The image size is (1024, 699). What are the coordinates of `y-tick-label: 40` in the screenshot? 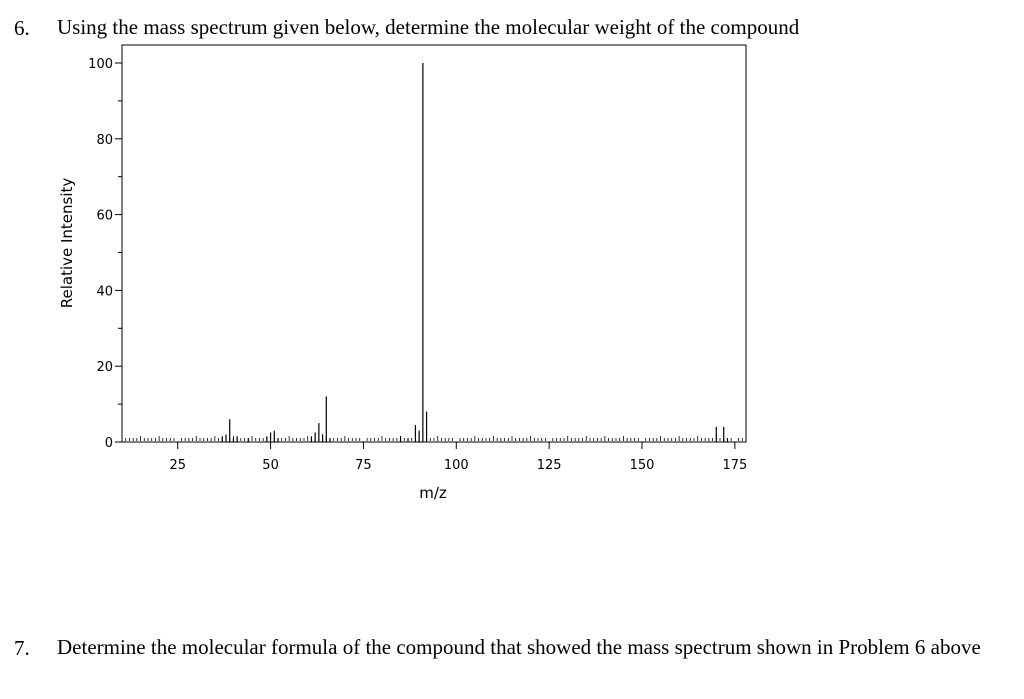 It's located at (104, 291).